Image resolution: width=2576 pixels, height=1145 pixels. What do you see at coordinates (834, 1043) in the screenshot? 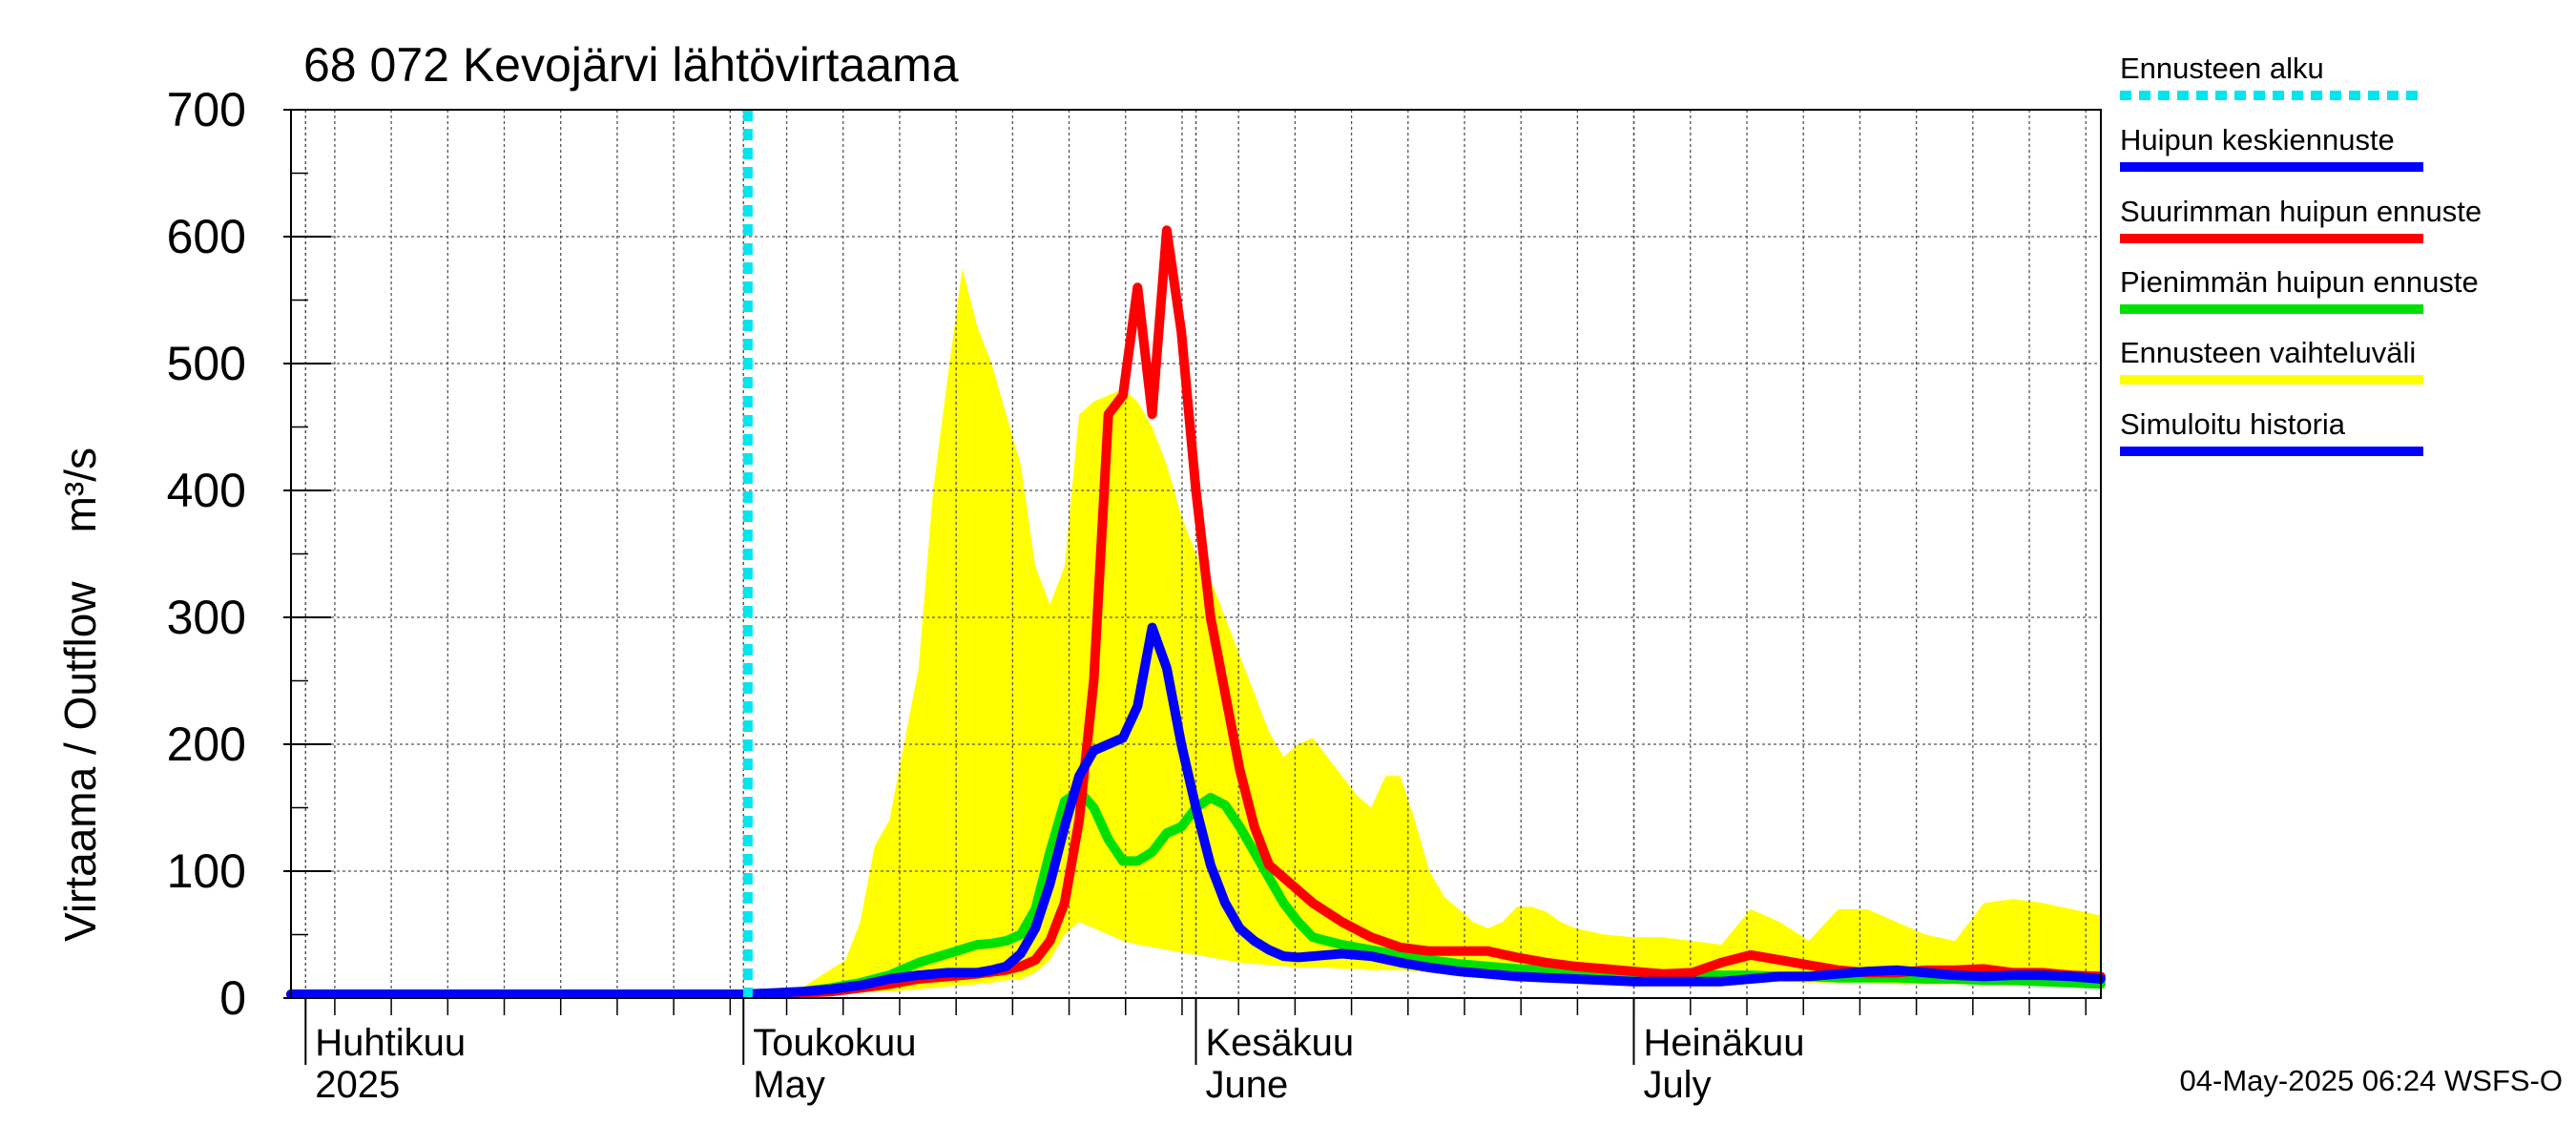
I see `month-label-fi: Toukokuu` at bounding box center [834, 1043].